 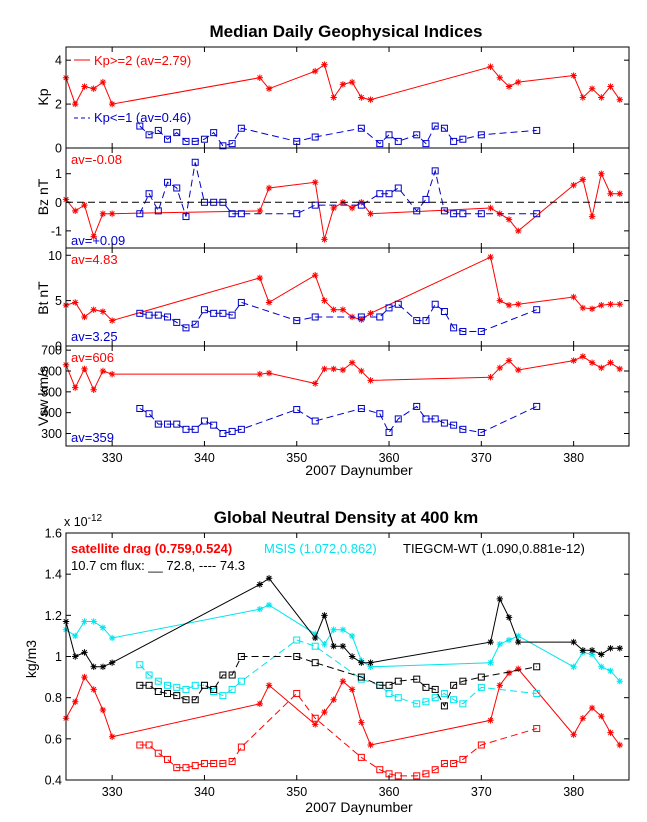 What do you see at coordinates (53, 698) in the screenshot?
I see `density-ytick-label: 0.8` at bounding box center [53, 698].